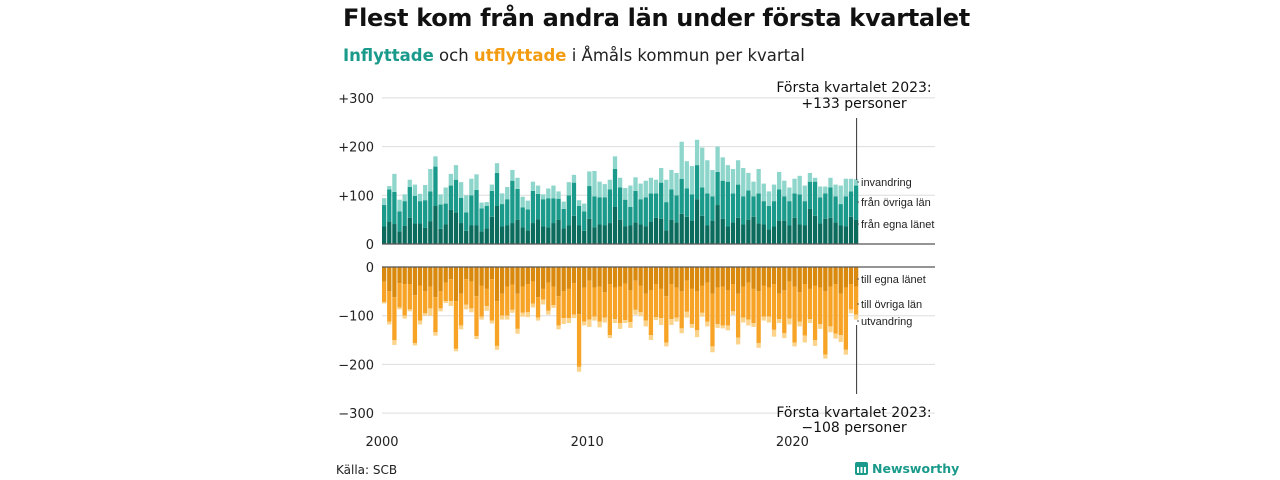  Describe the element at coordinates (853, 88) in the screenshot. I see `annotation-top-line1: Första kvartalet 2023:` at that location.